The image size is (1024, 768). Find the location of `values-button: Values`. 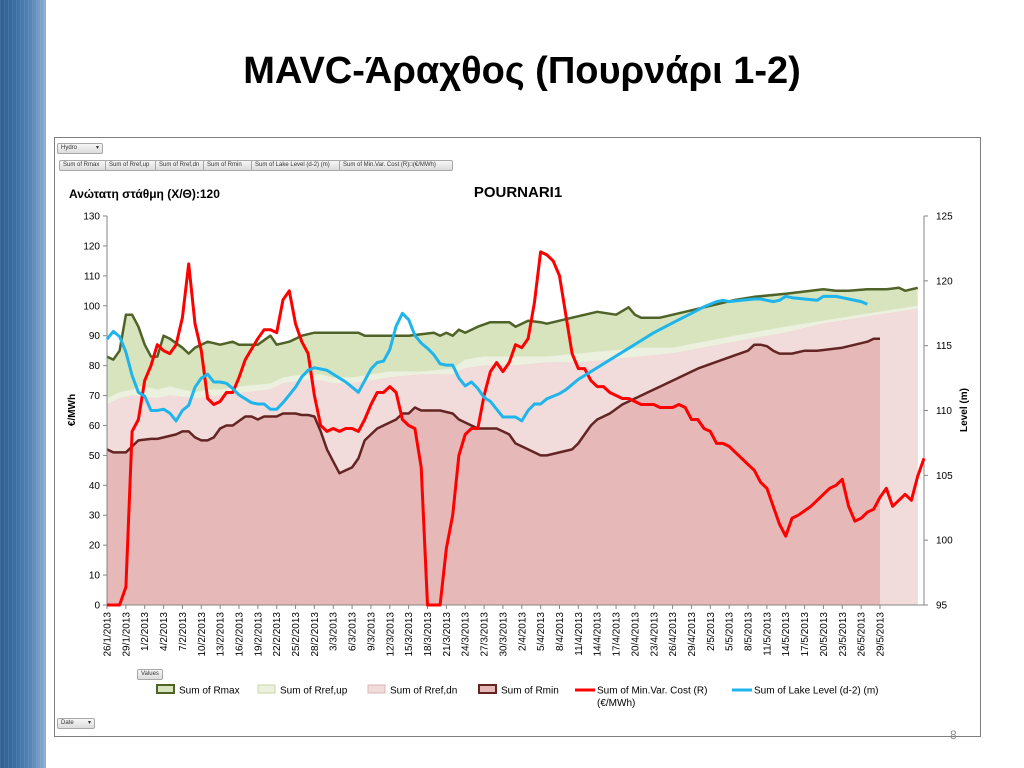

values-button: Values is located at coordinates (150, 674).